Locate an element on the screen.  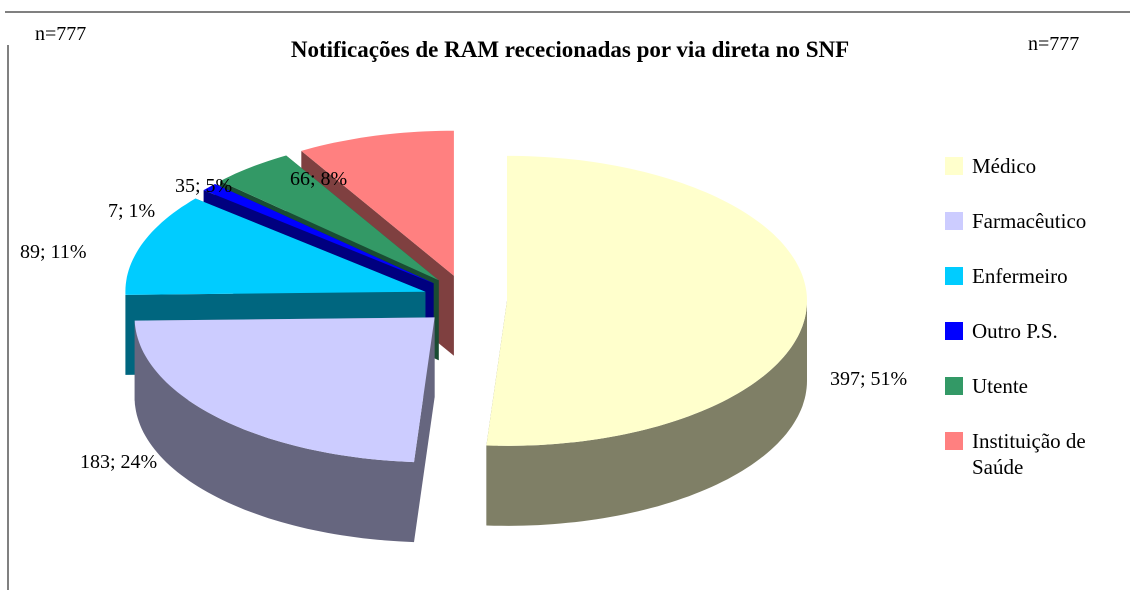
legend-item: Utente is located at coordinates (1037, 386).